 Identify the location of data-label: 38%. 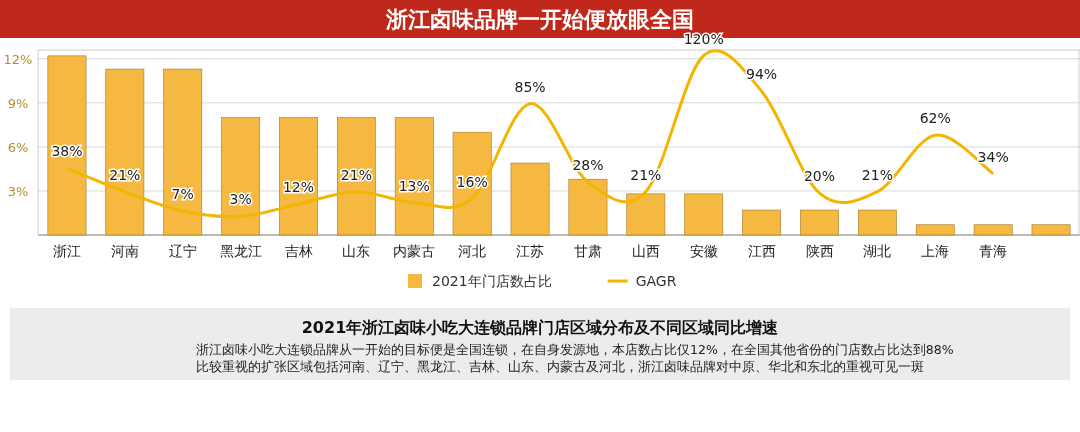
(67, 151).